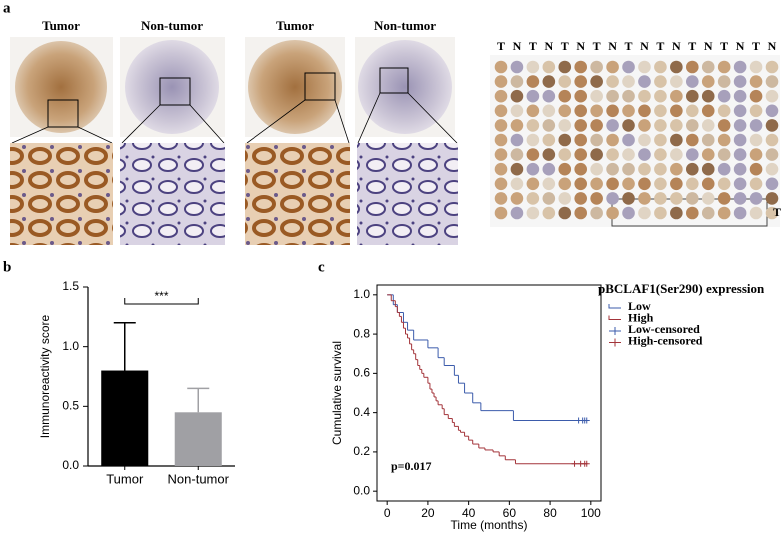  Describe the element at coordinates (361, 490) in the screenshot. I see `y-tick-label: 0.0` at that location.